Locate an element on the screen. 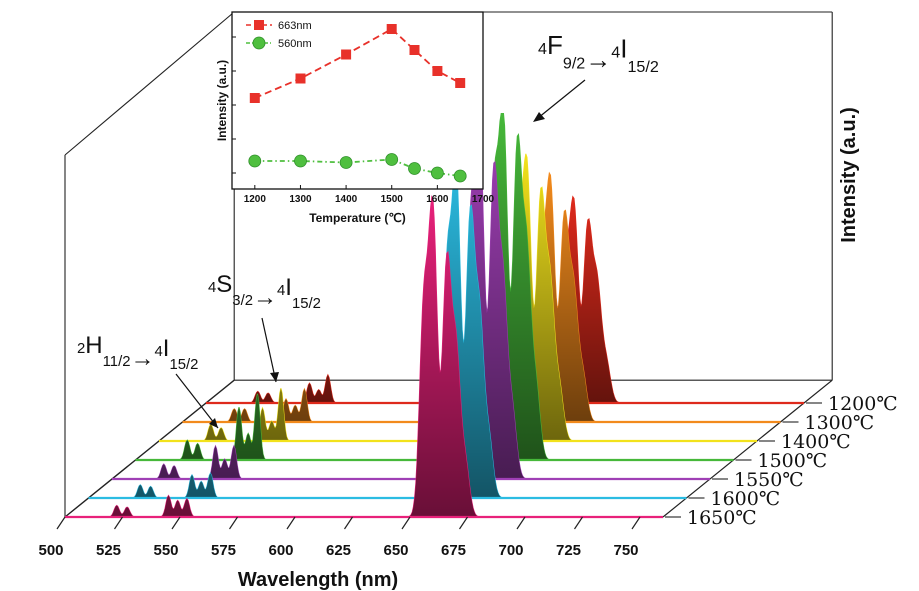 The width and height of the screenshot is (919, 591). intensity-axis-title: Intensity (a.u.) is located at coordinates (849, 175).